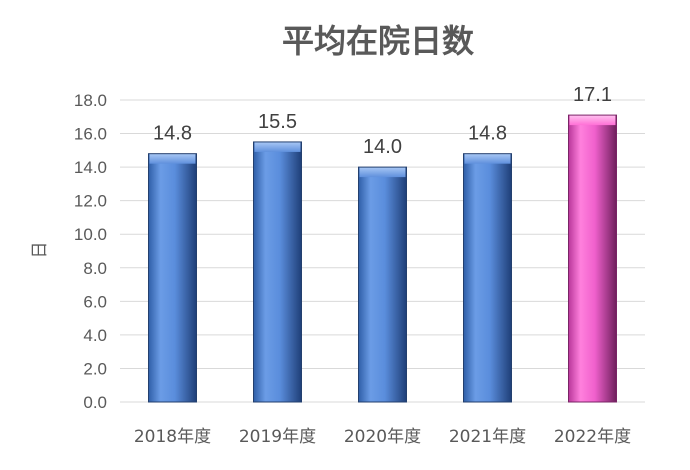  What do you see at coordinates (382, 121) in the screenshot?
I see `data-labels: 14.8 15.5 14.0 14.8 17.1` at bounding box center [382, 121].